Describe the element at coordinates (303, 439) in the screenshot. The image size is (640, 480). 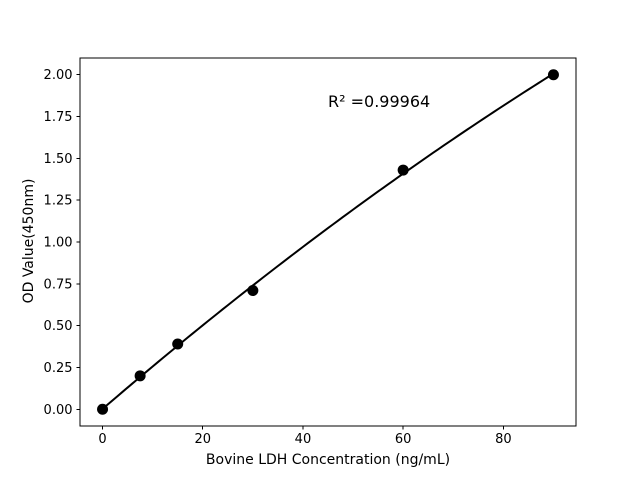
I see `x-tick-label: 40` at that location.